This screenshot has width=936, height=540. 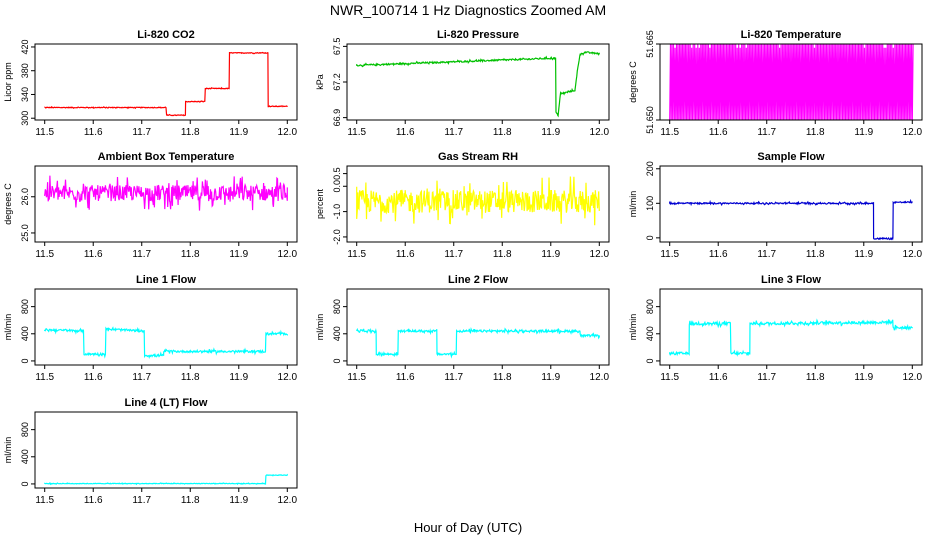 I want to click on y-tick-label: -2.0, so click(x=337, y=237).